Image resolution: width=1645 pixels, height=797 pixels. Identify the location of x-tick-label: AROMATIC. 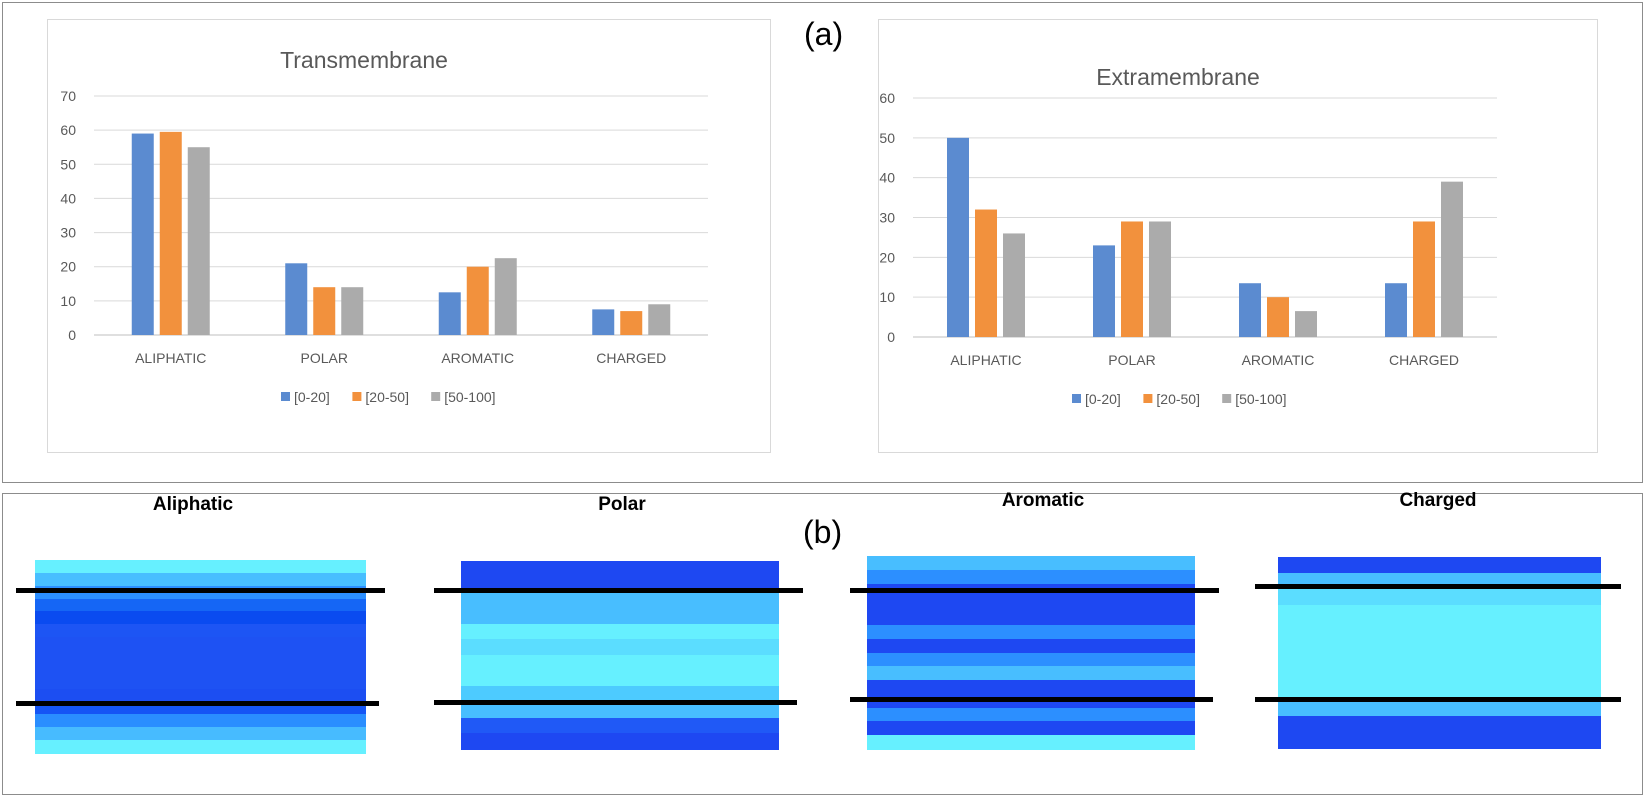
(477, 358).